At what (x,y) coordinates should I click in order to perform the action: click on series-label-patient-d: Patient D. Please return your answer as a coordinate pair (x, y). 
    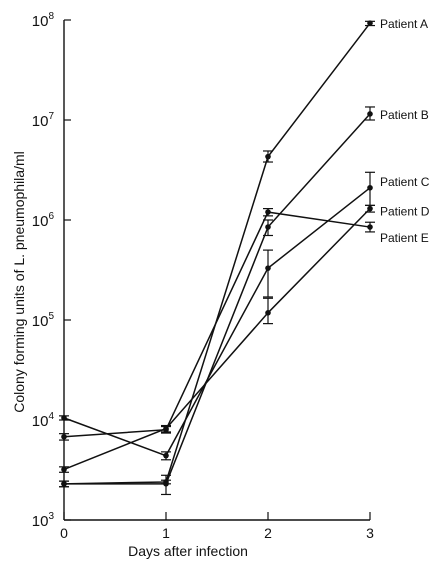
    Looking at the image, I should click on (405, 212).